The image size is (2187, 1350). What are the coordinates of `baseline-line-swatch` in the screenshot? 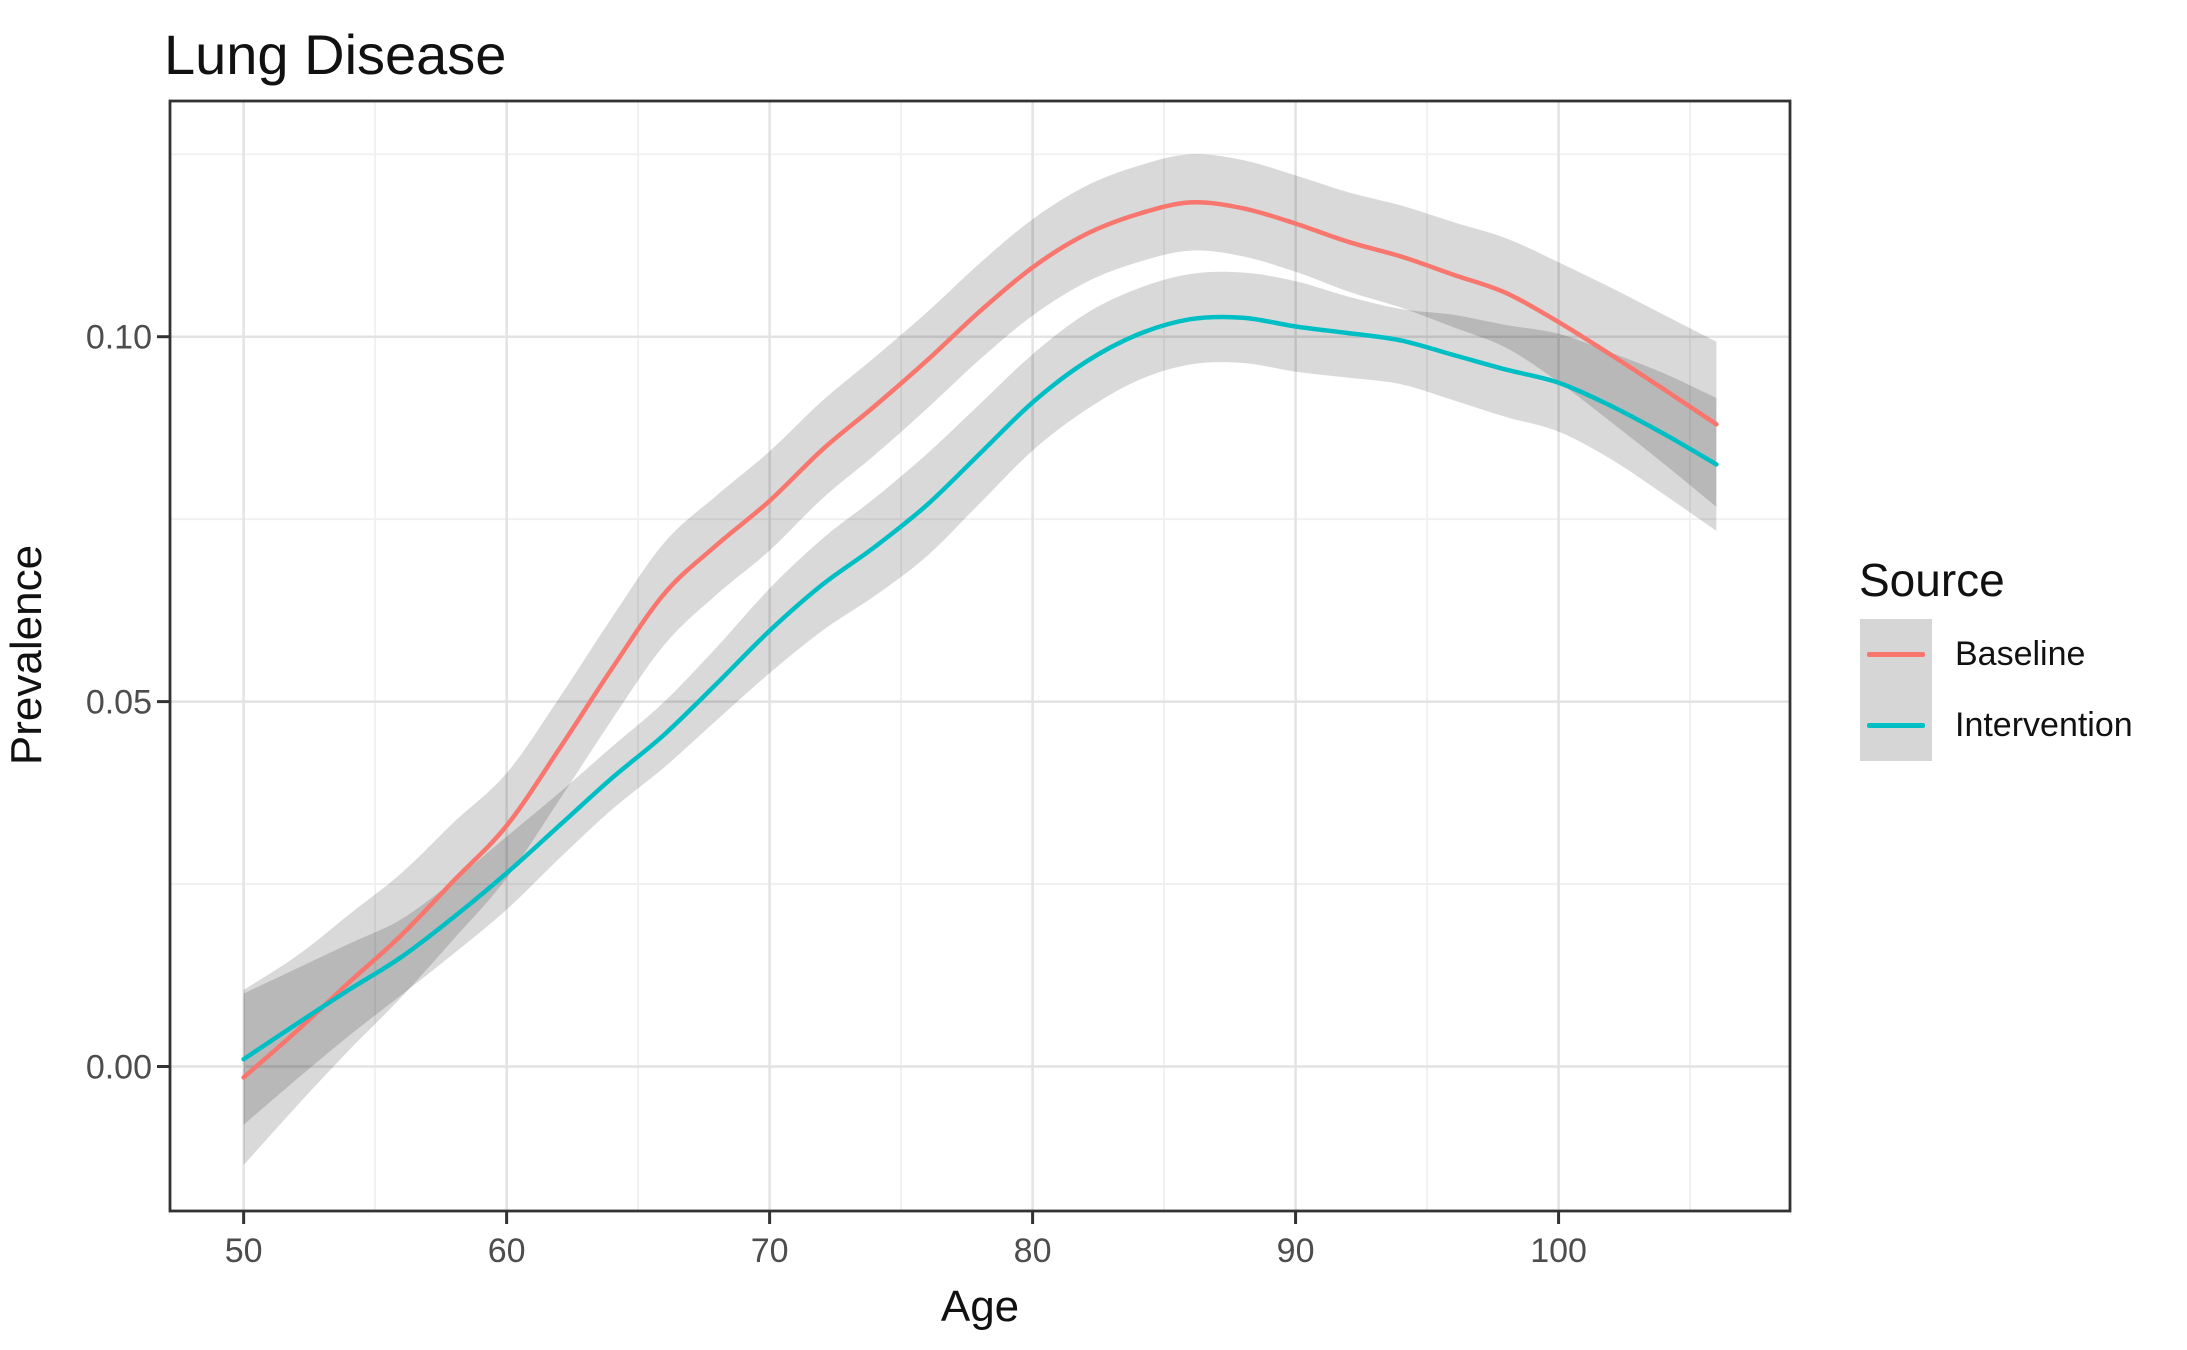 It's located at (1896, 654).